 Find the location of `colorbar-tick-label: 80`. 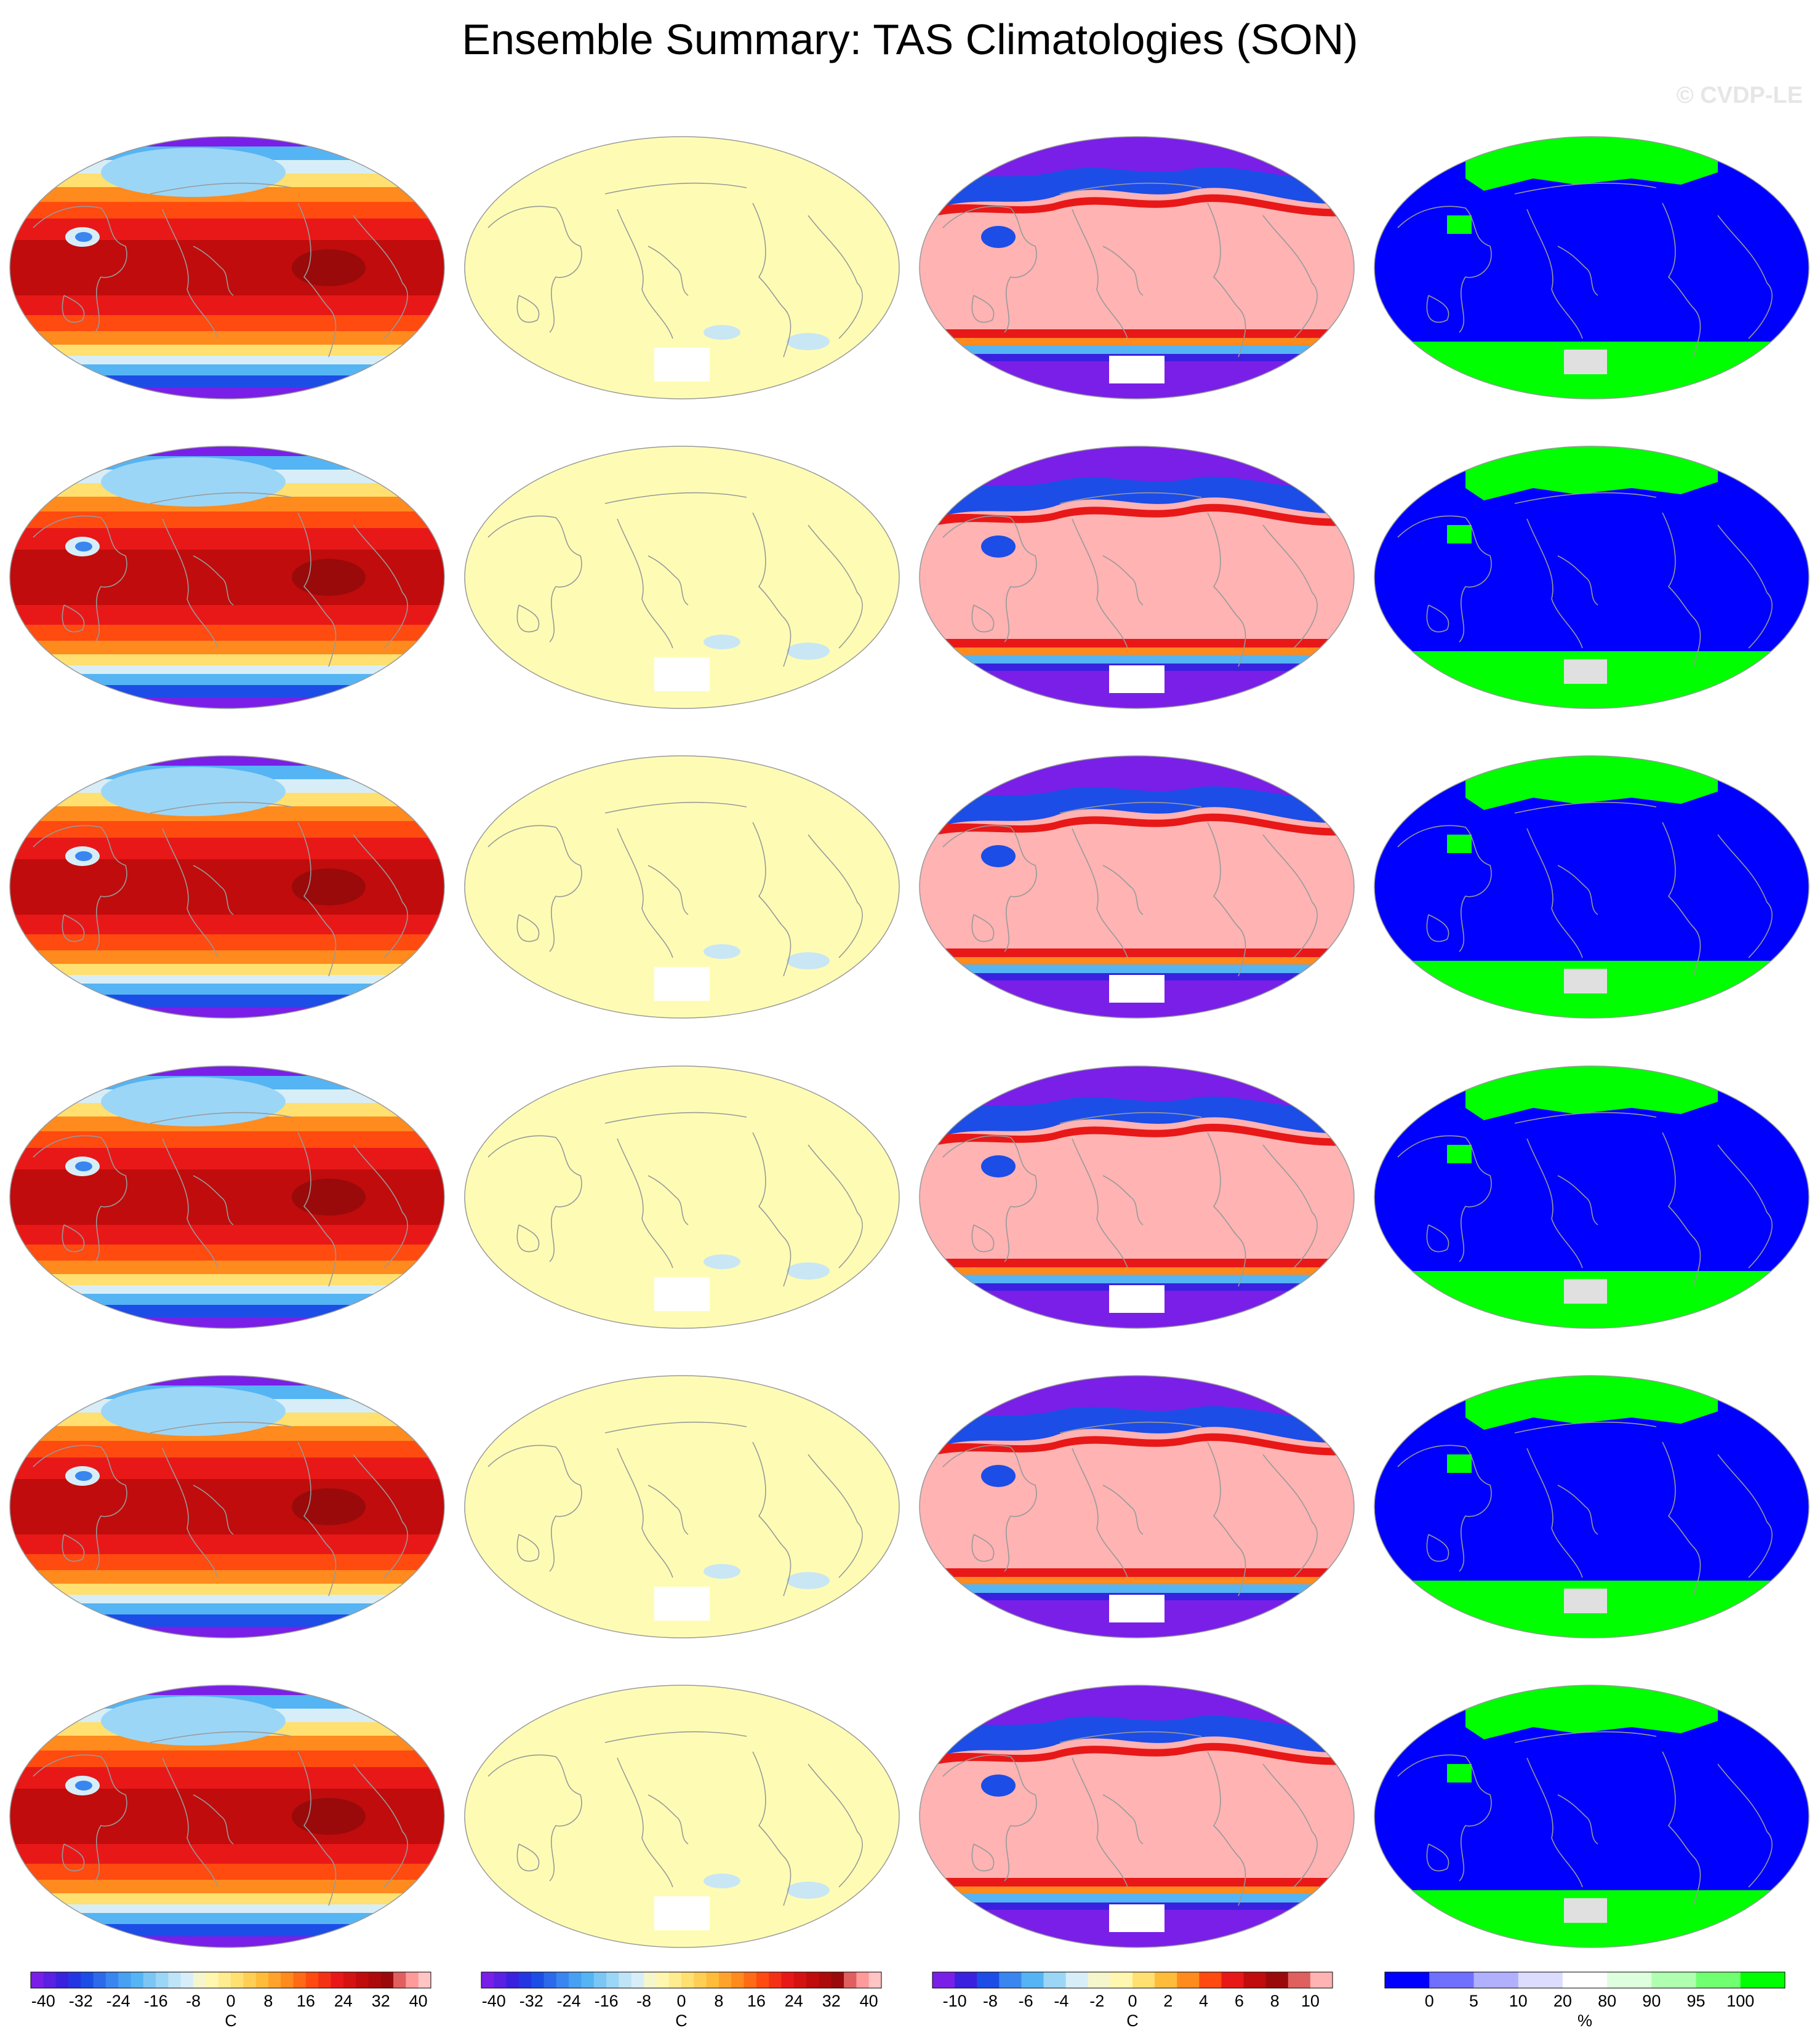

colorbar-tick-label: 80 is located at coordinates (1607, 2001).